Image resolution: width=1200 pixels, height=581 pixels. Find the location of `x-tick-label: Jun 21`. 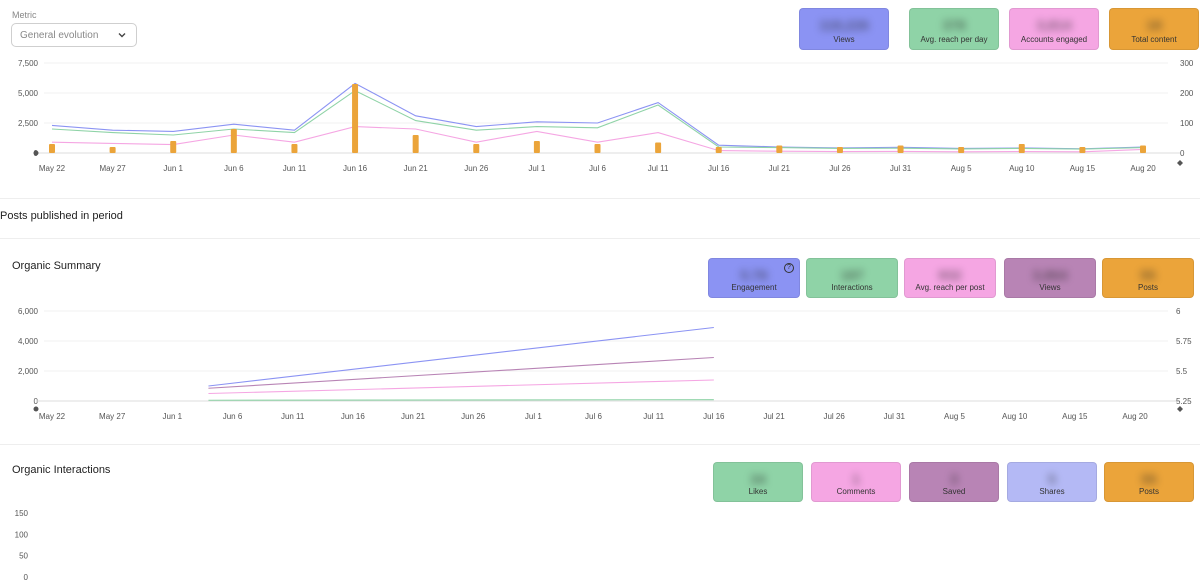

x-tick-label: Jun 21 is located at coordinates (416, 168).